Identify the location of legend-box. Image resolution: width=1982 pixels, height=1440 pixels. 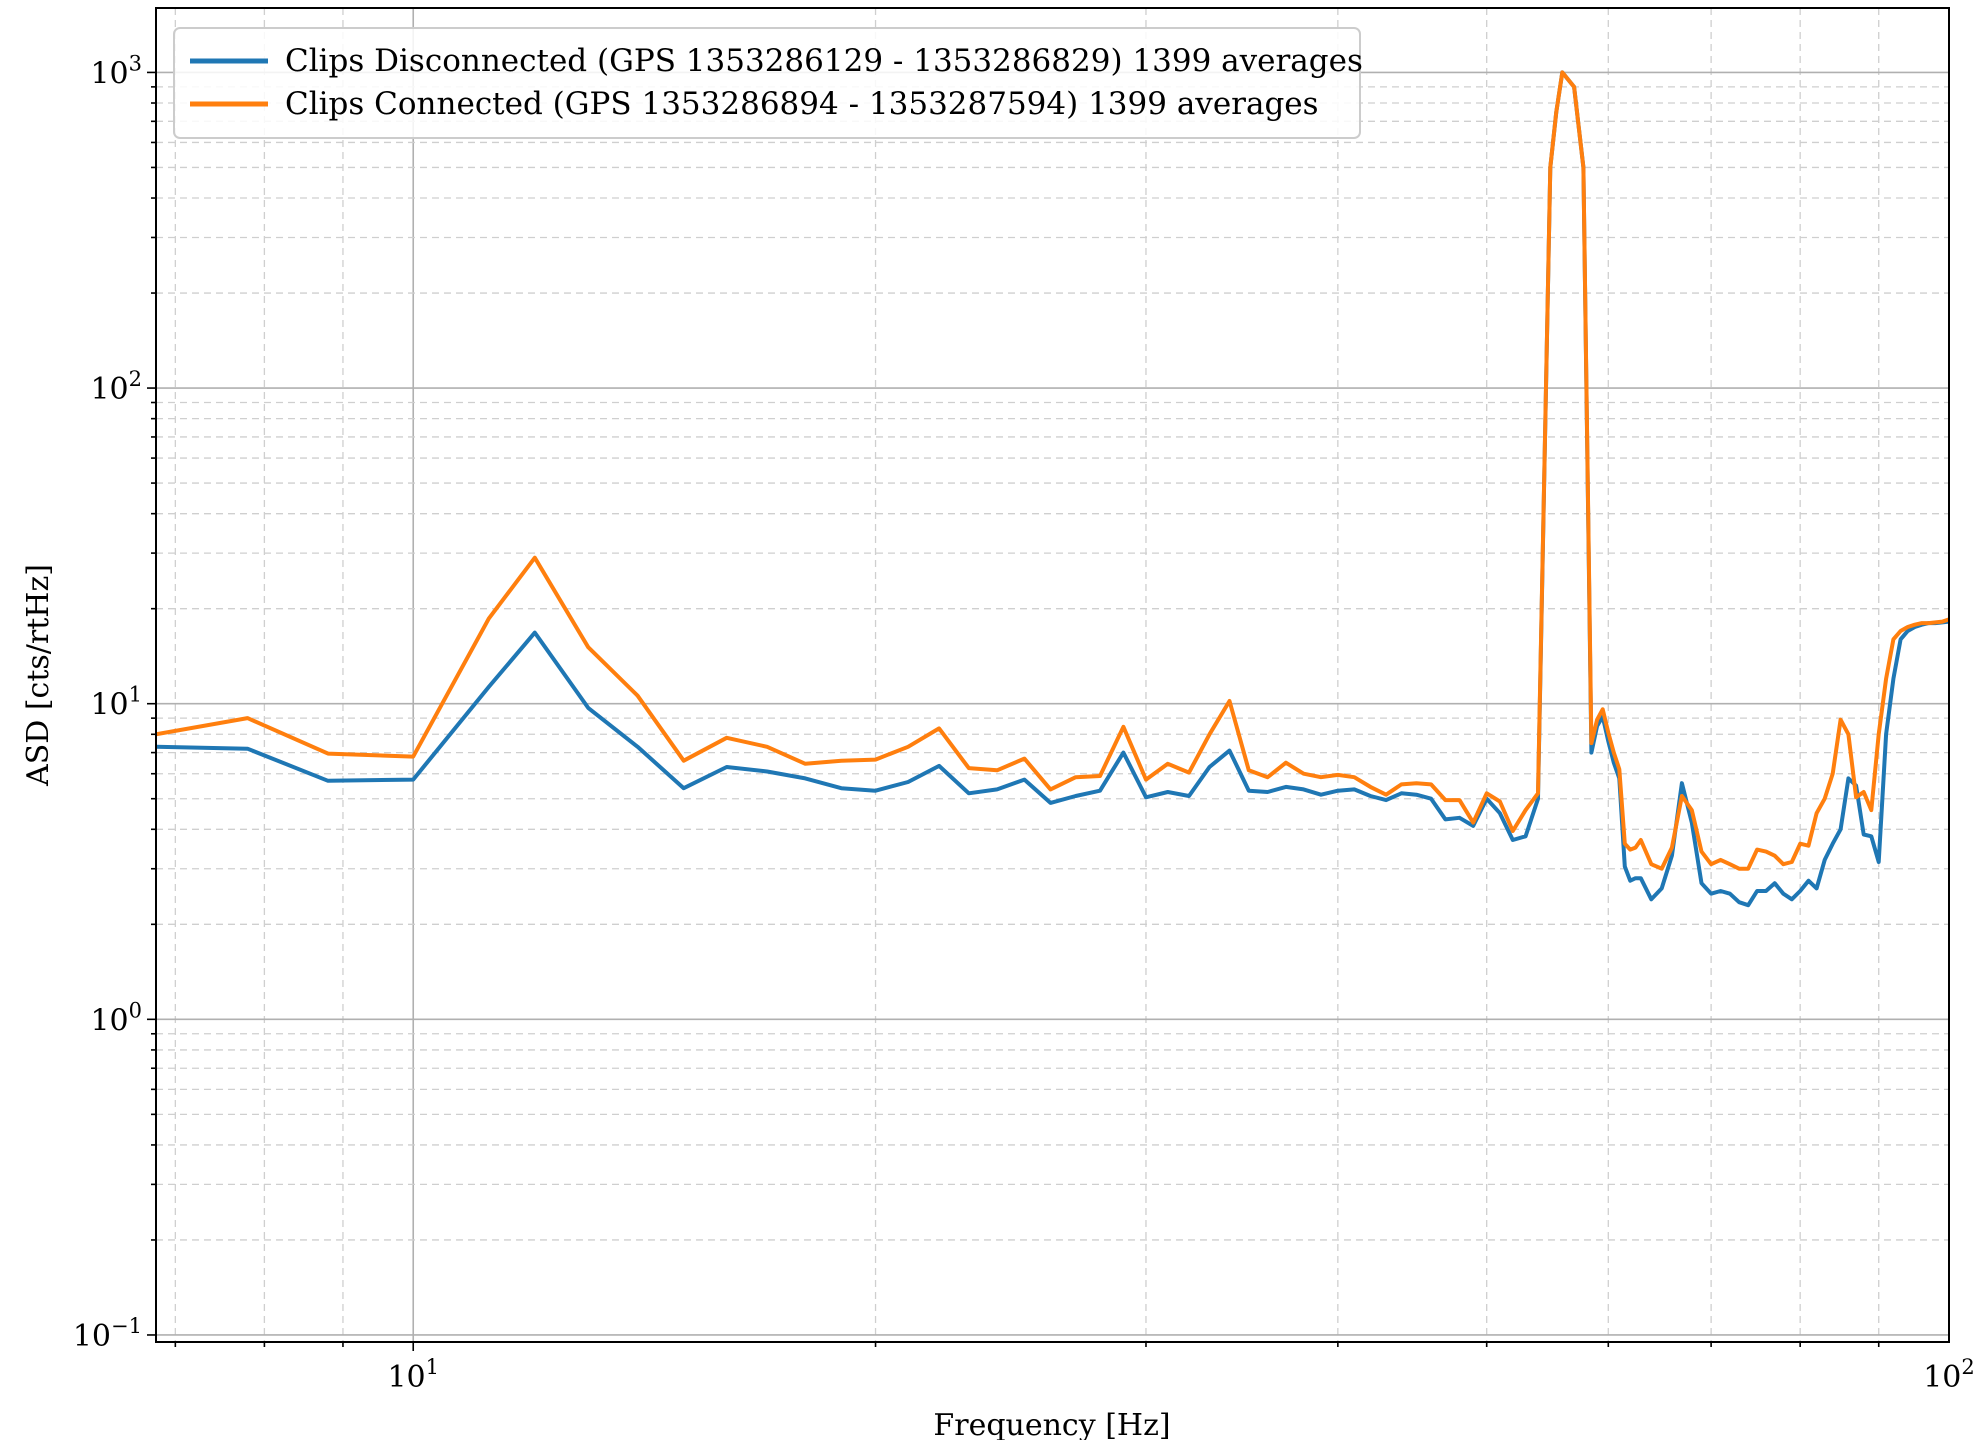
(767, 83).